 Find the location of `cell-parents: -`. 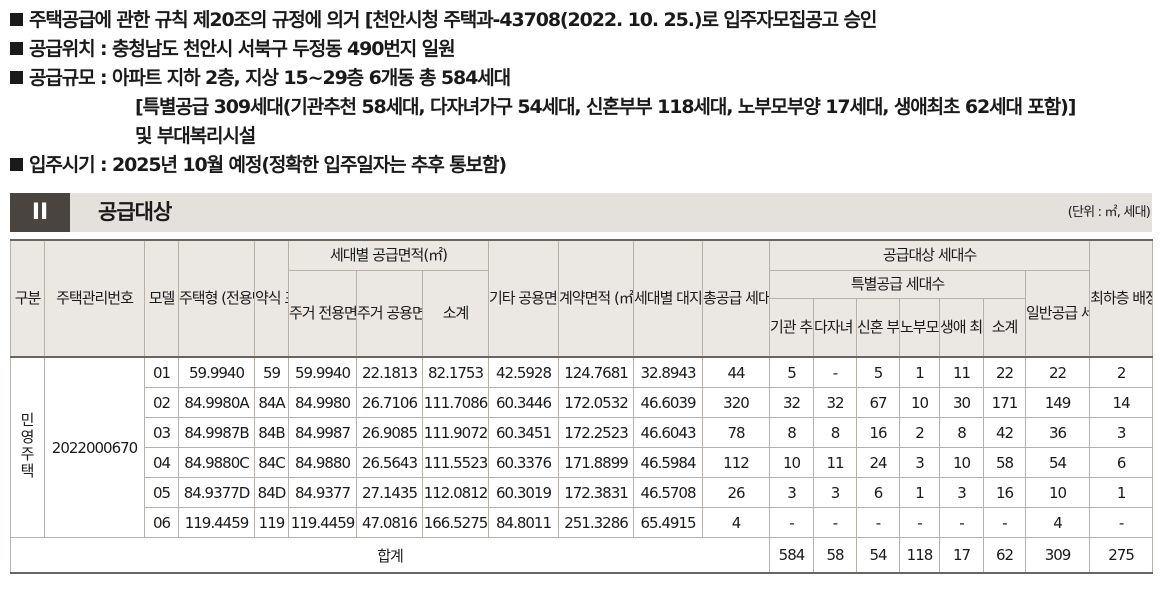

cell-parents: - is located at coordinates (919, 522).